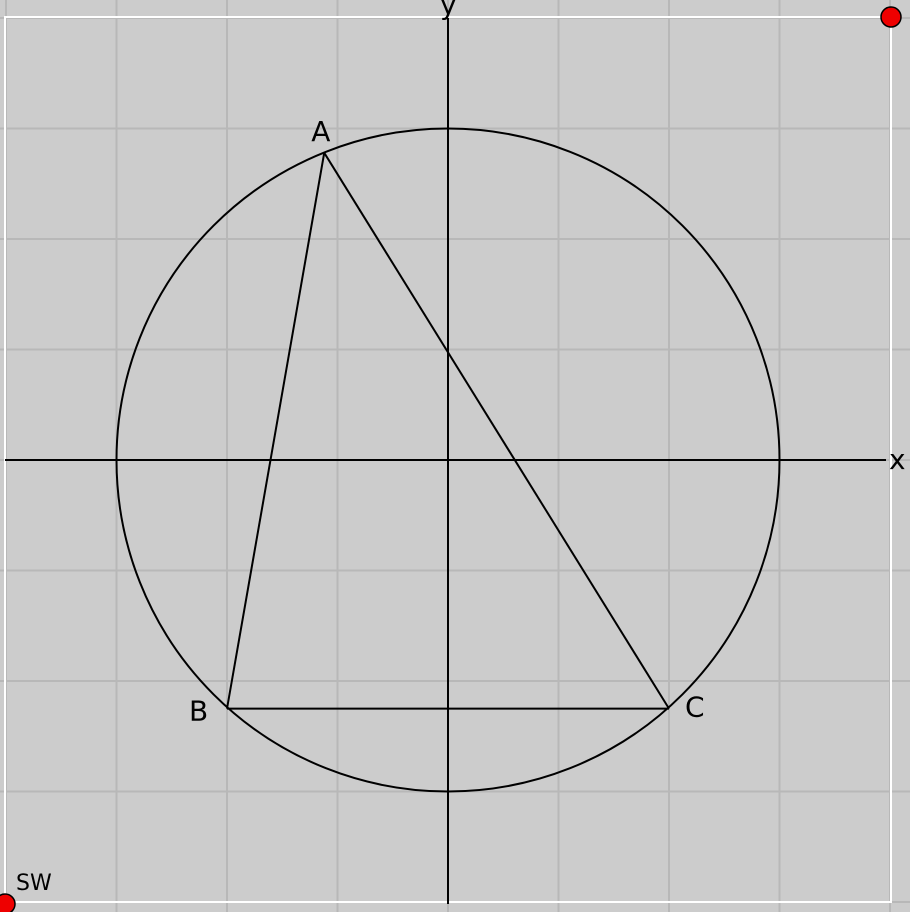 Image resolution: width=910 pixels, height=912 pixels. I want to click on ne-corner-handle, so click(891, 17).